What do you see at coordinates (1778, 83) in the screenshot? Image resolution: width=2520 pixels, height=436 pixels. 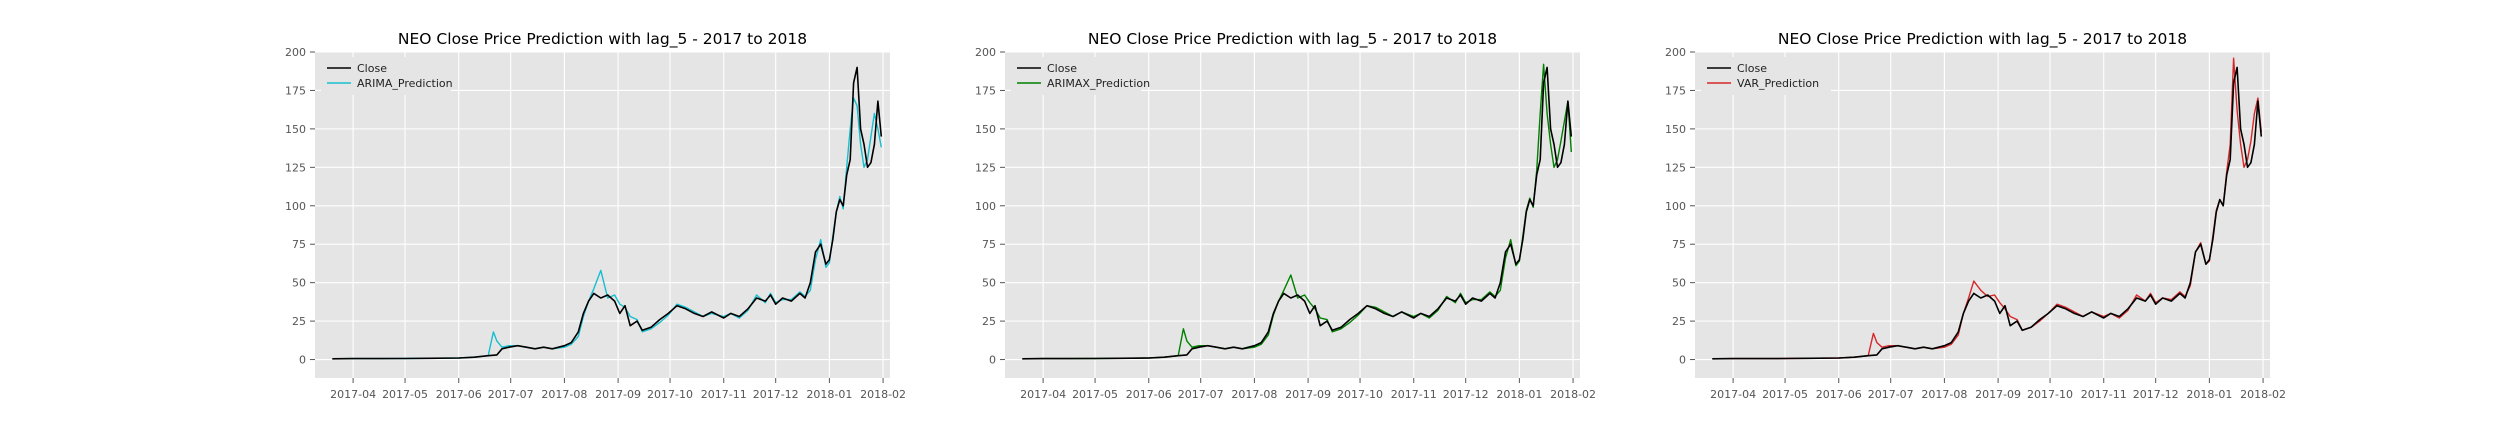 I see `legend-label: VAR_Prediction` at bounding box center [1778, 83].